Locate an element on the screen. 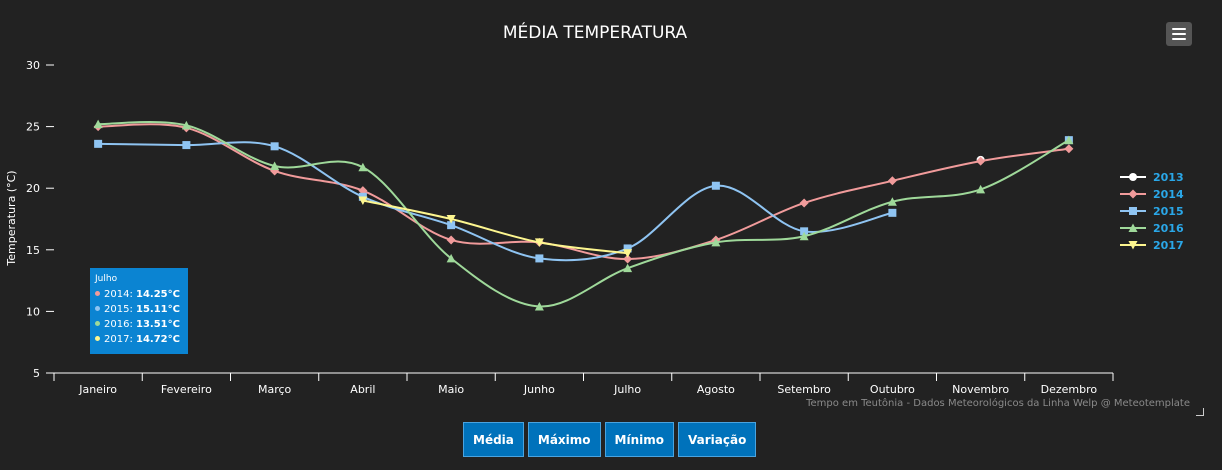 This screenshot has width=1222, height=470. x-tick-label: Junho is located at coordinates (539, 389).